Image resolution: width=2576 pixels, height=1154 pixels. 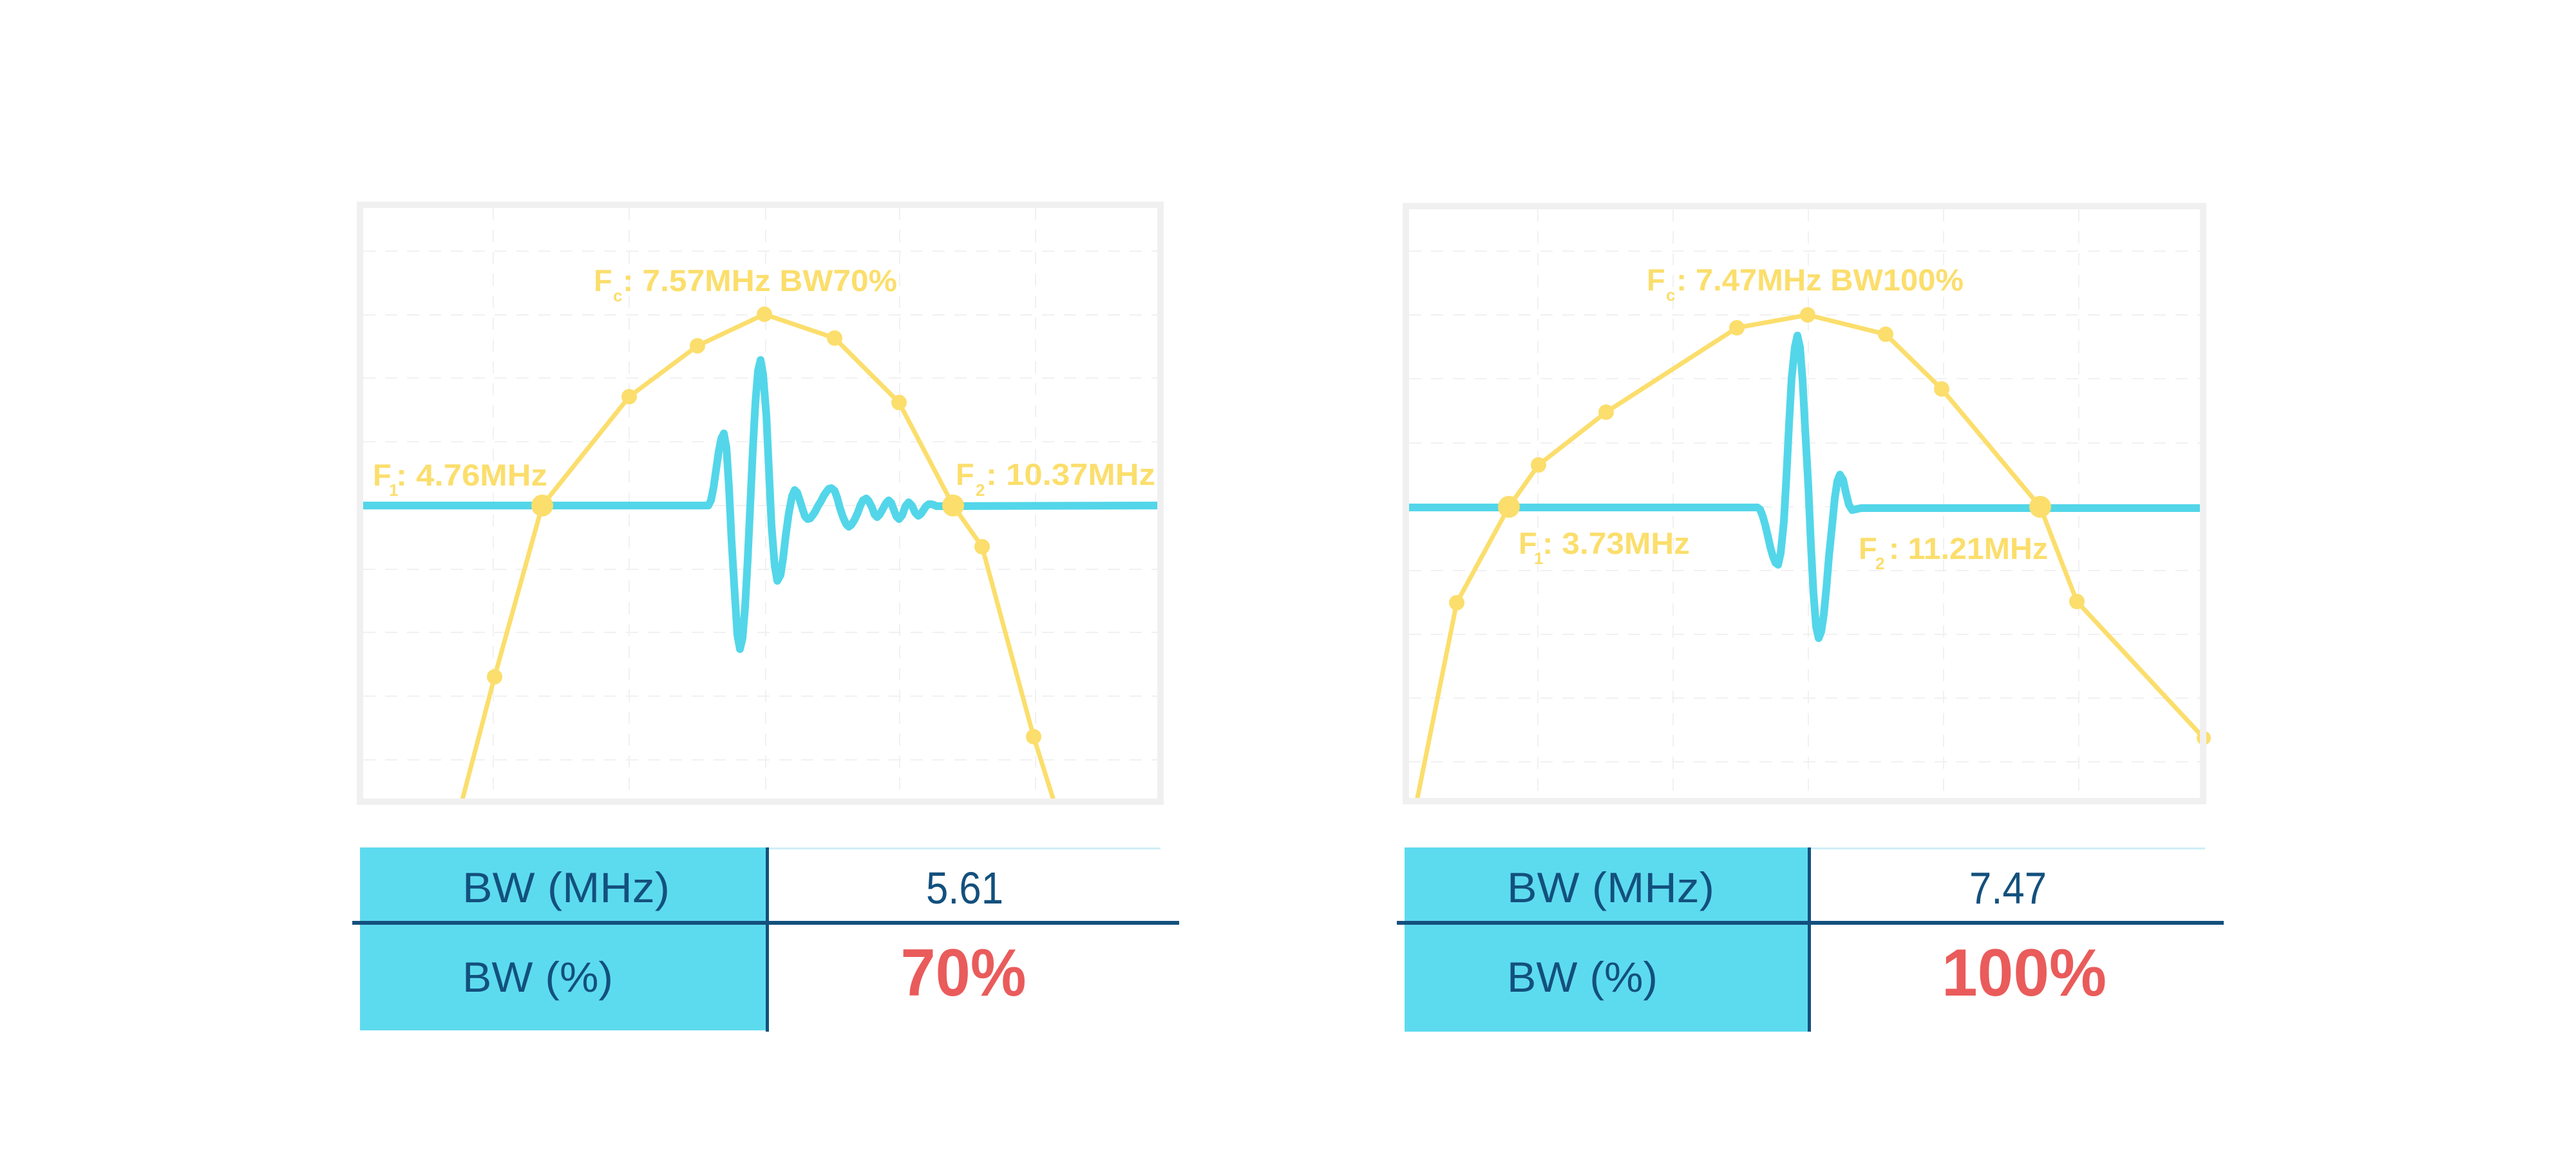 I want to click on svg-text: 70%, so click(x=964, y=973).